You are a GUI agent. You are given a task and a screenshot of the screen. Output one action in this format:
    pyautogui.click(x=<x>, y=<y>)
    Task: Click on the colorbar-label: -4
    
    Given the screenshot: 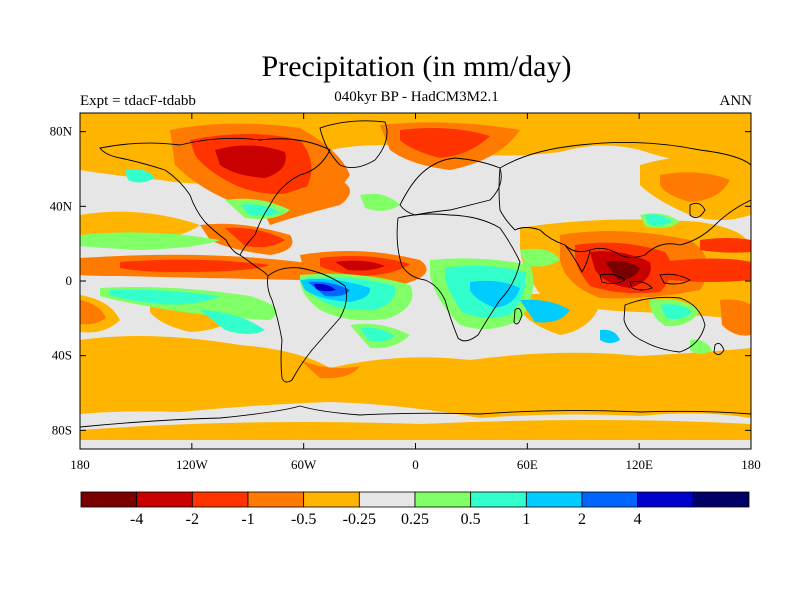 What is the action you would take?
    pyautogui.click(x=136, y=519)
    